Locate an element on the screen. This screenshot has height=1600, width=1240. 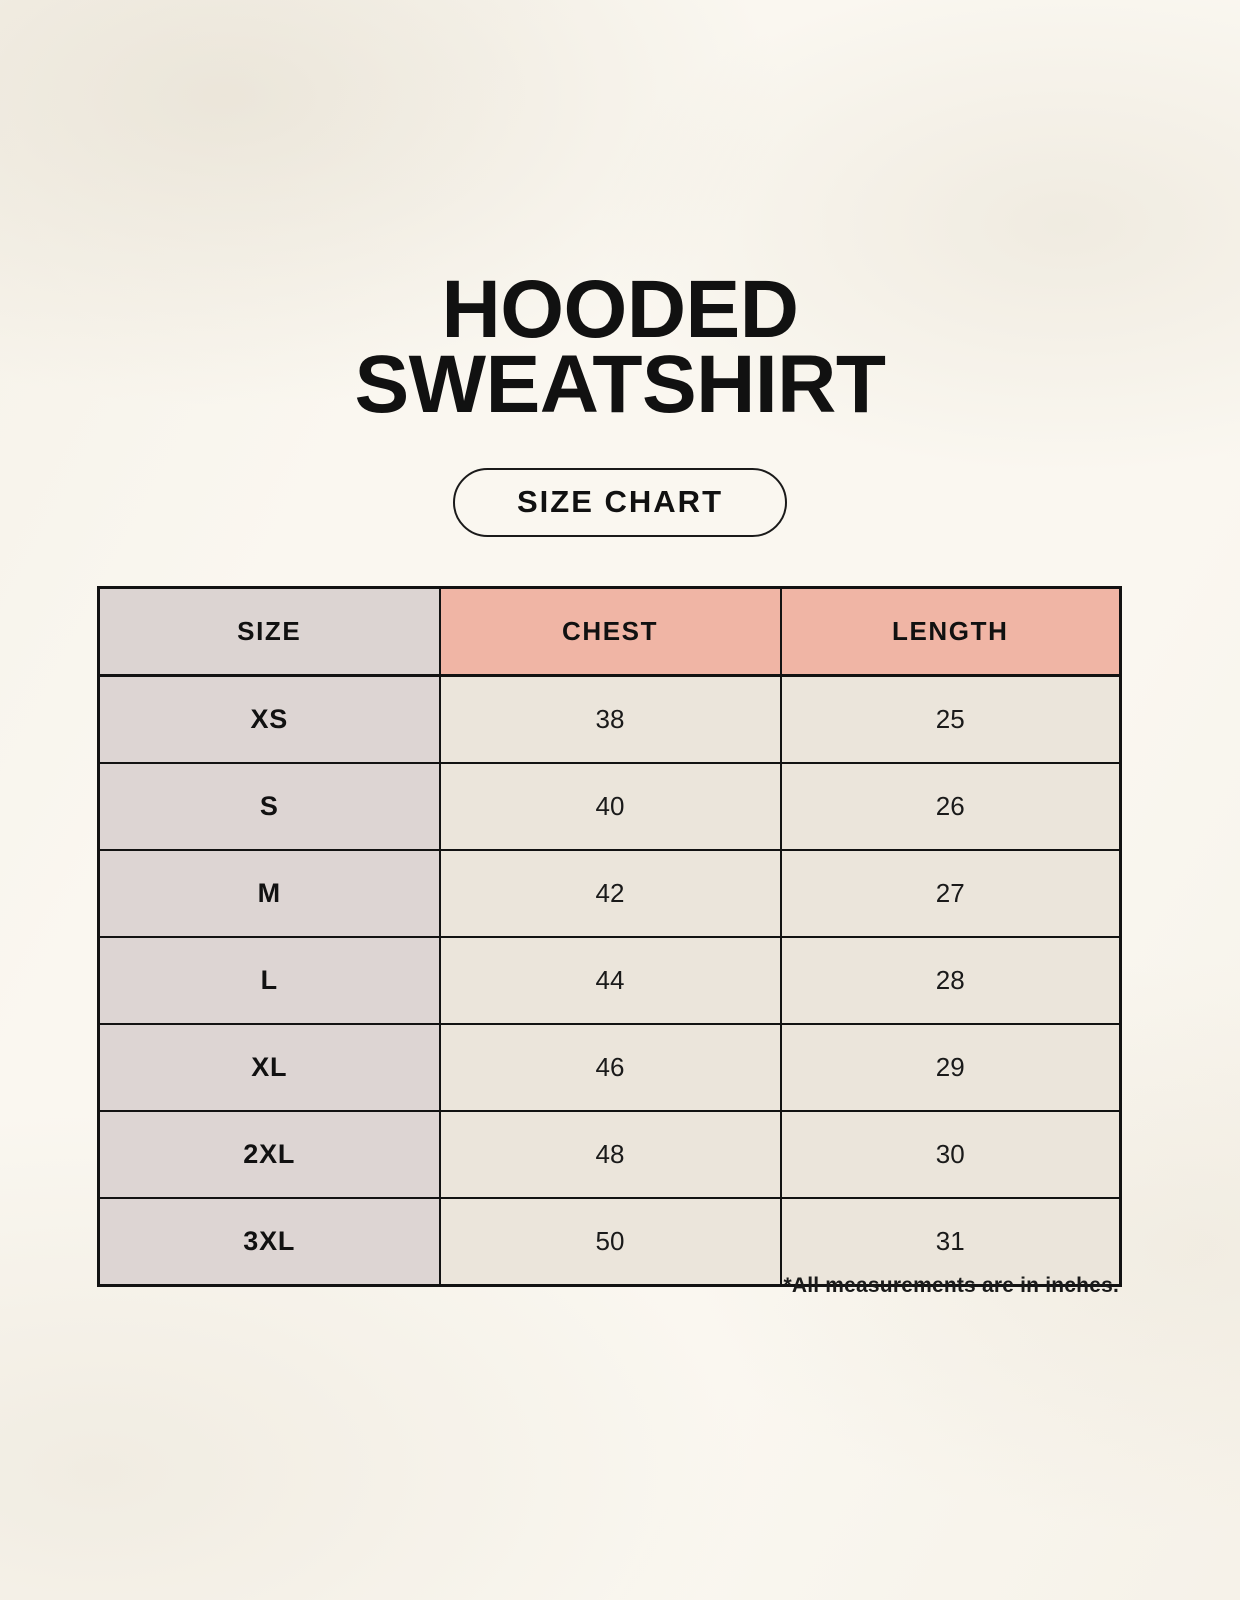
cell-chest: 38 is located at coordinates (610, 719).